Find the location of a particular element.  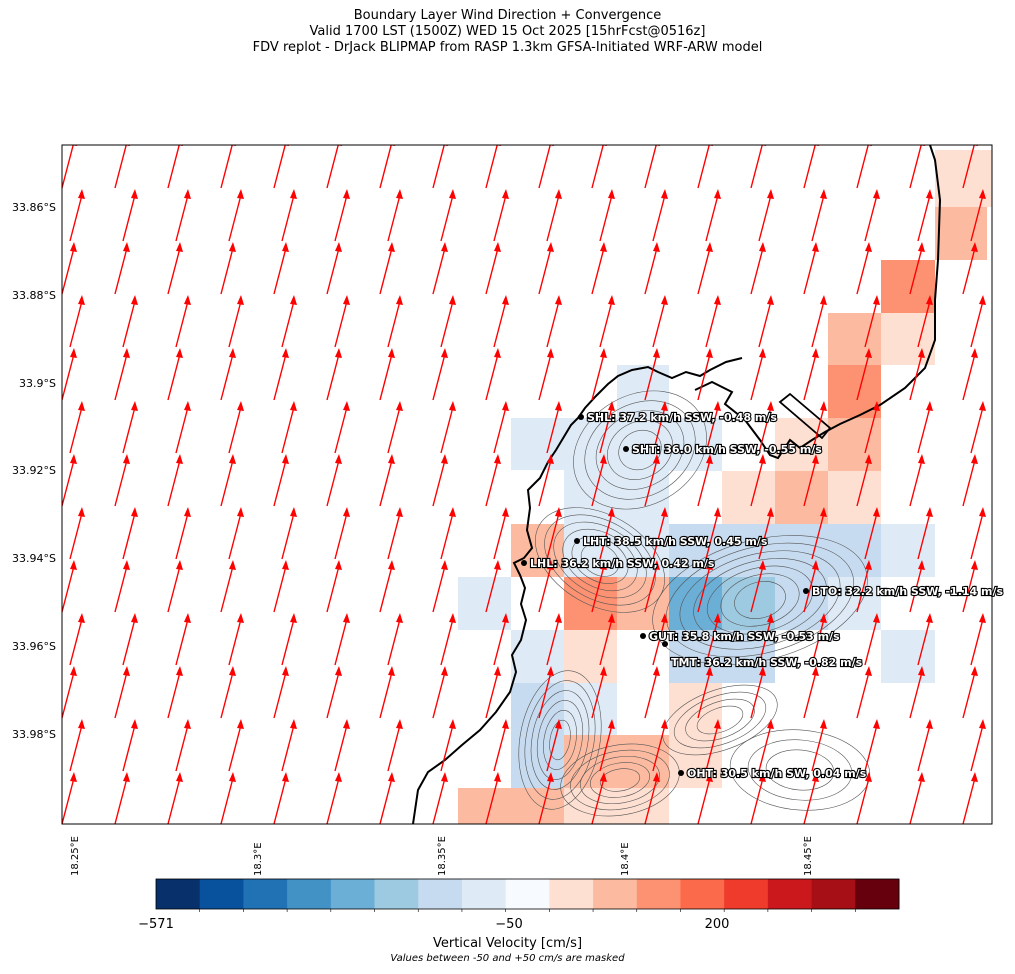

station-label: SHT: 36.0 km/h SSW, -0.55 m/s is located at coordinates (727, 449).